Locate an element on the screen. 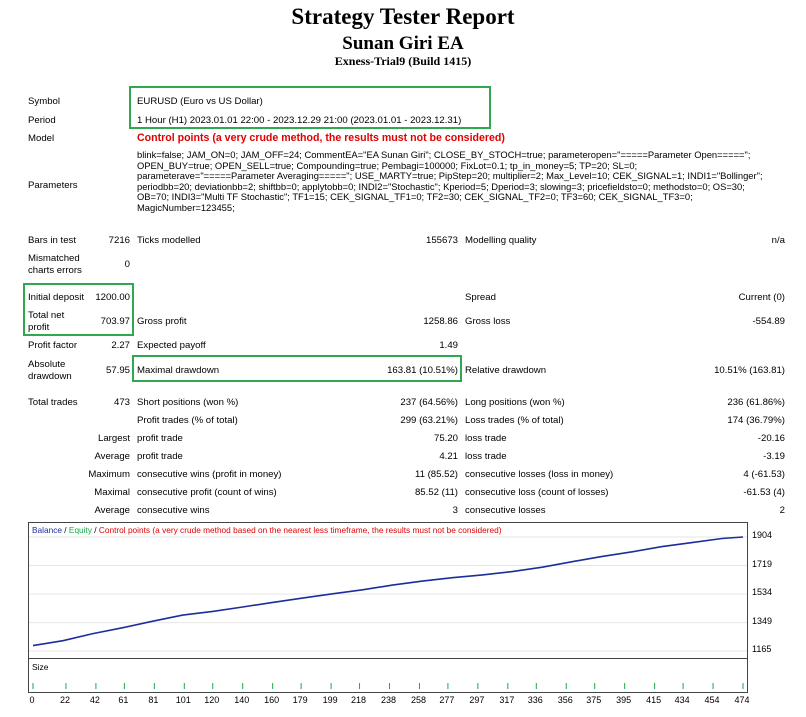 This screenshot has width=806, height=717. avg-cons-losses-label: consecutive losses is located at coordinates (505, 510).